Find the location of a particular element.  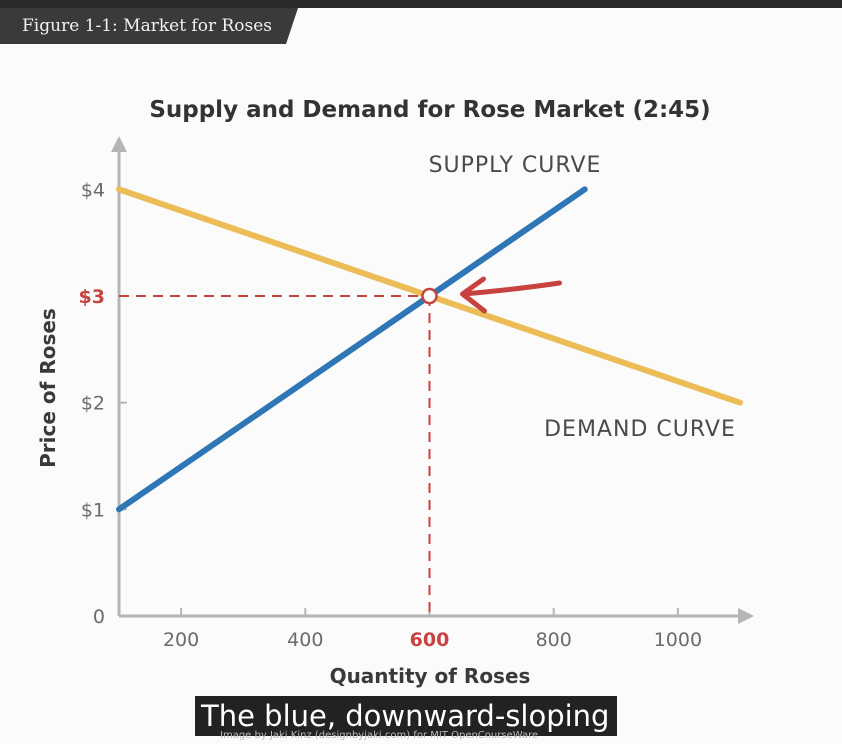

x-tick-label: 200 is located at coordinates (181, 640).